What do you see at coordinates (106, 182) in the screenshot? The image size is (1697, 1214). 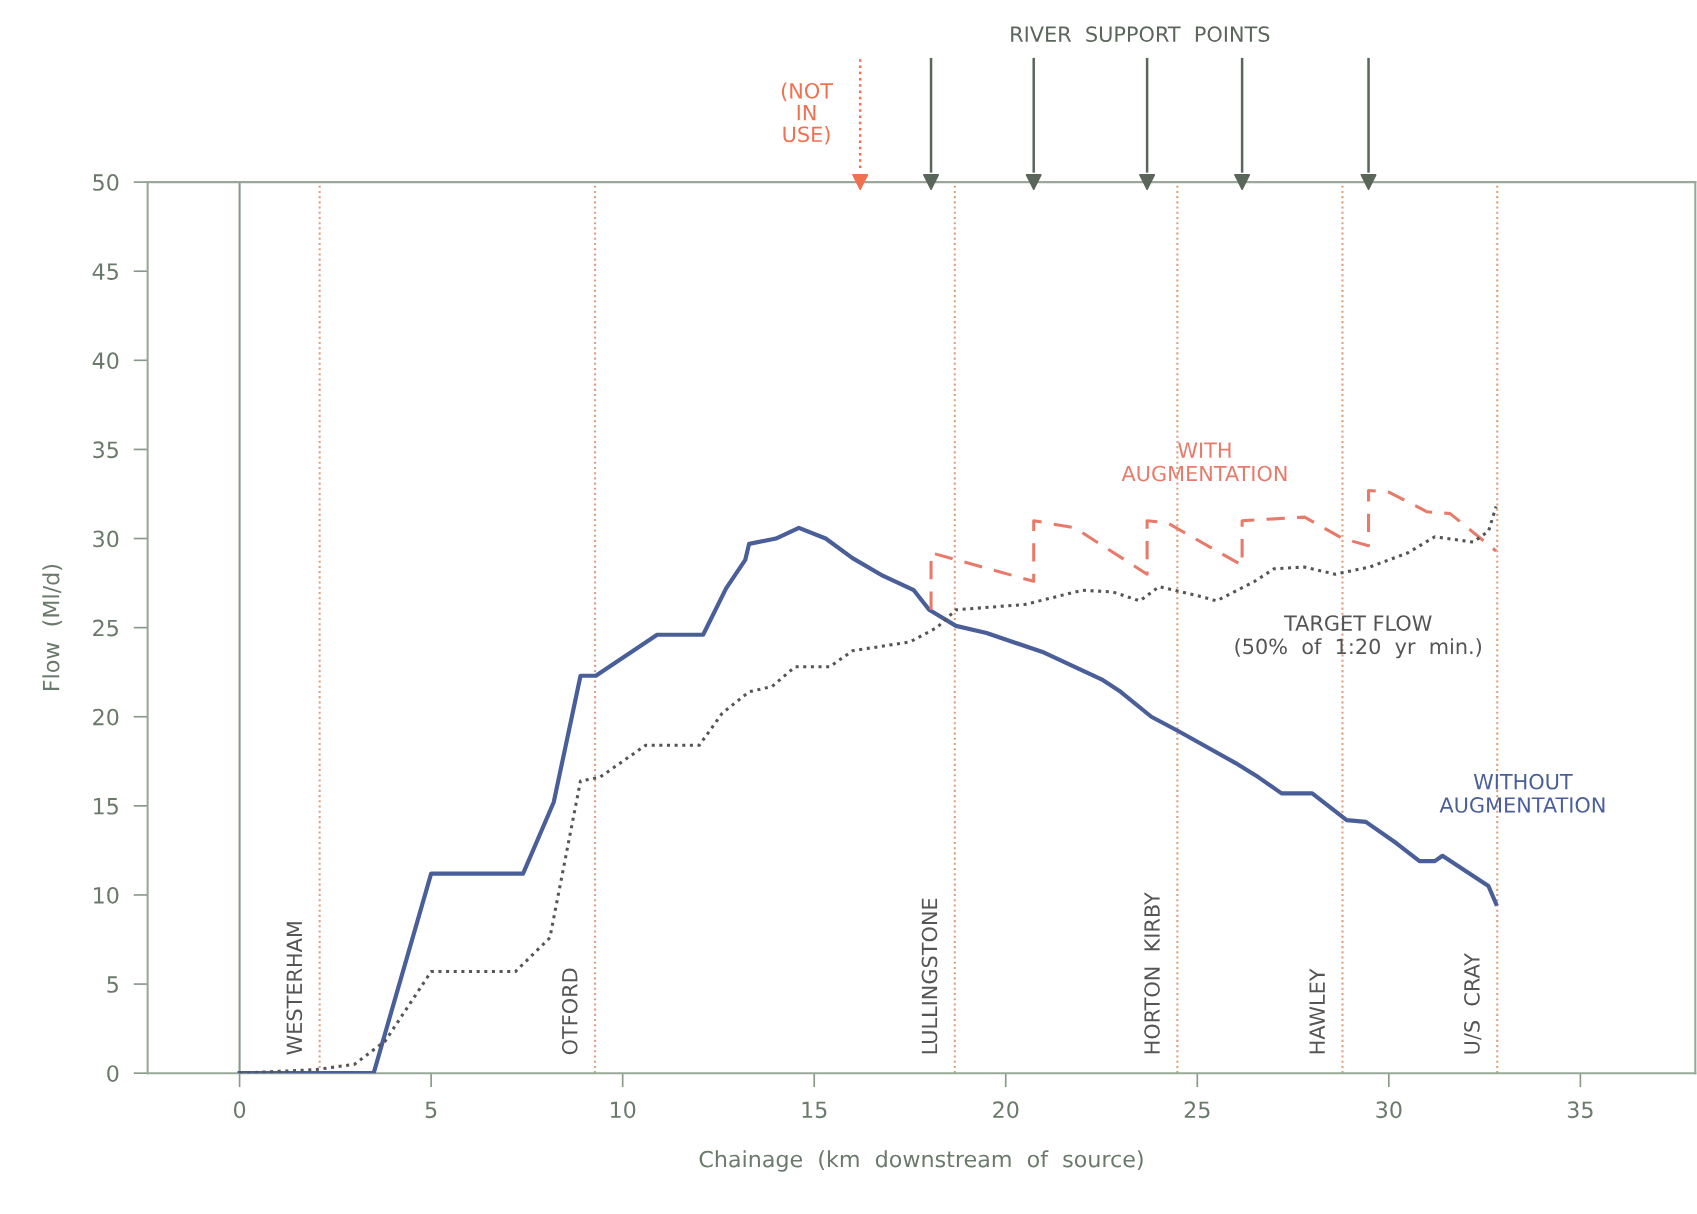 I see `y-tick-label: 50` at bounding box center [106, 182].